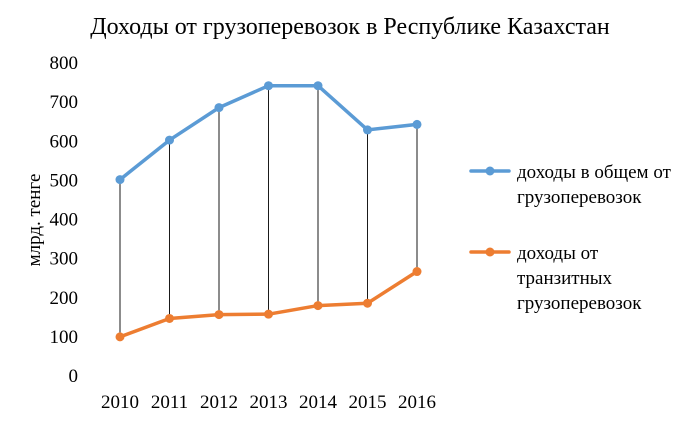  I want to click on y-tick-label: 400, so click(64, 220).